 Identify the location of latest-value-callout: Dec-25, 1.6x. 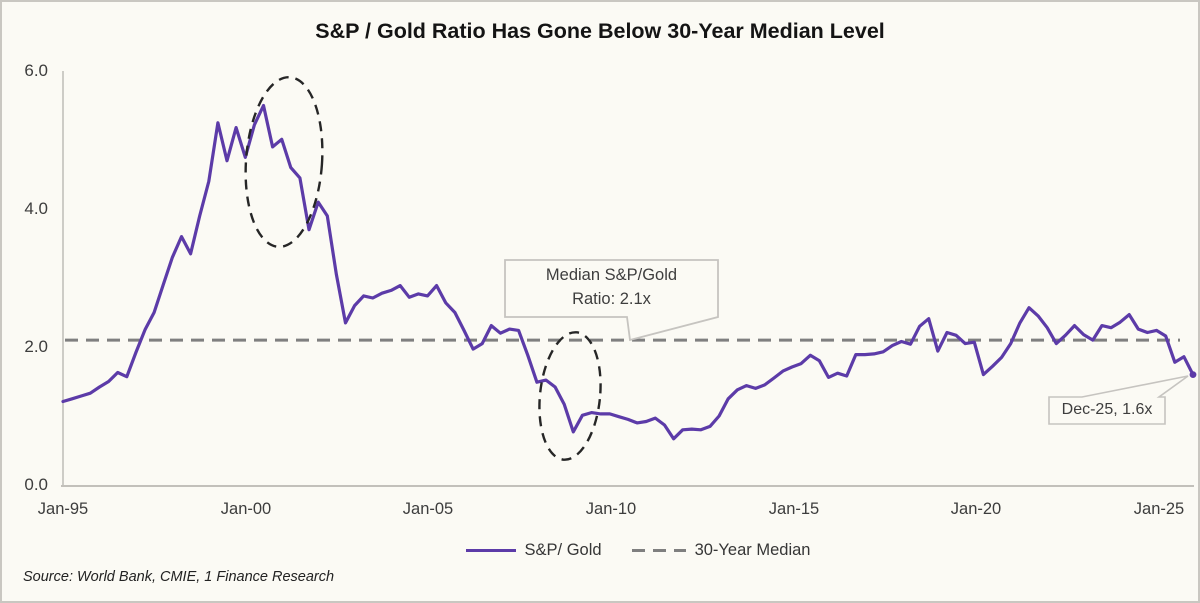
(1107, 409).